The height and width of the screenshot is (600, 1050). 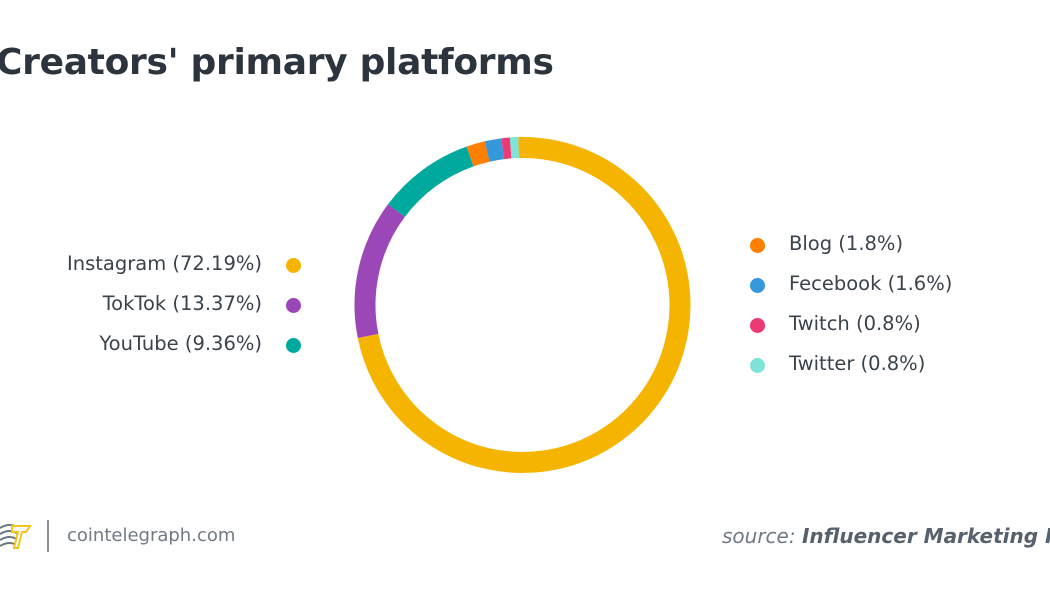 I want to click on legend-label-blog: Blog (1.8%), so click(x=846, y=243).